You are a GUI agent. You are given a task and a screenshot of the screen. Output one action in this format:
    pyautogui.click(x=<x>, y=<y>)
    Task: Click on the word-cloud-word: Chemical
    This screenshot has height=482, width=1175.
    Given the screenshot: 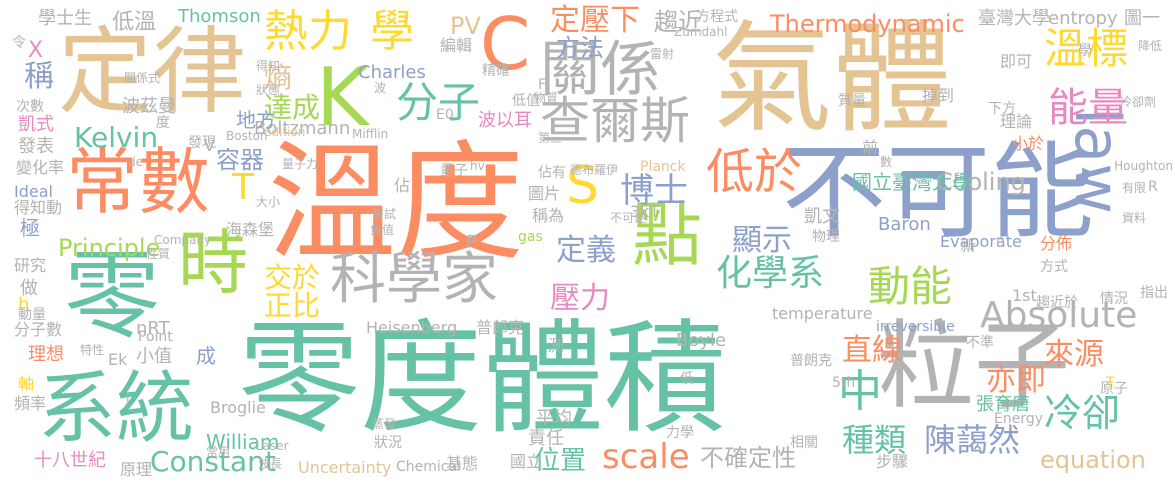 What is the action you would take?
    pyautogui.click(x=428, y=467)
    